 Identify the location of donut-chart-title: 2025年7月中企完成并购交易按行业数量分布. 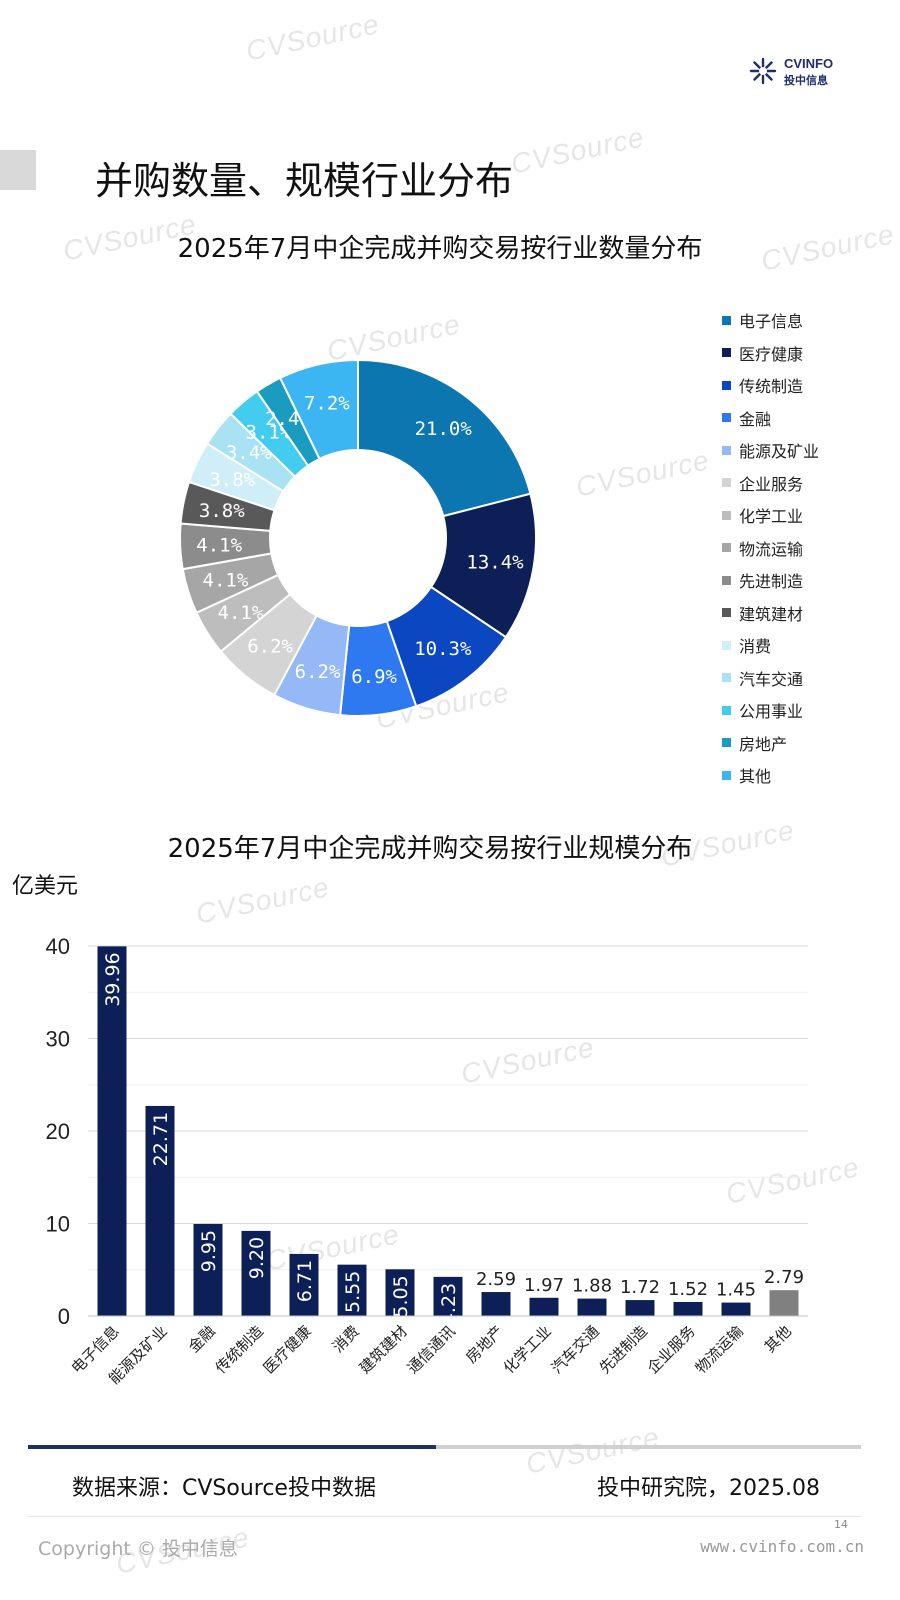
(440, 249).